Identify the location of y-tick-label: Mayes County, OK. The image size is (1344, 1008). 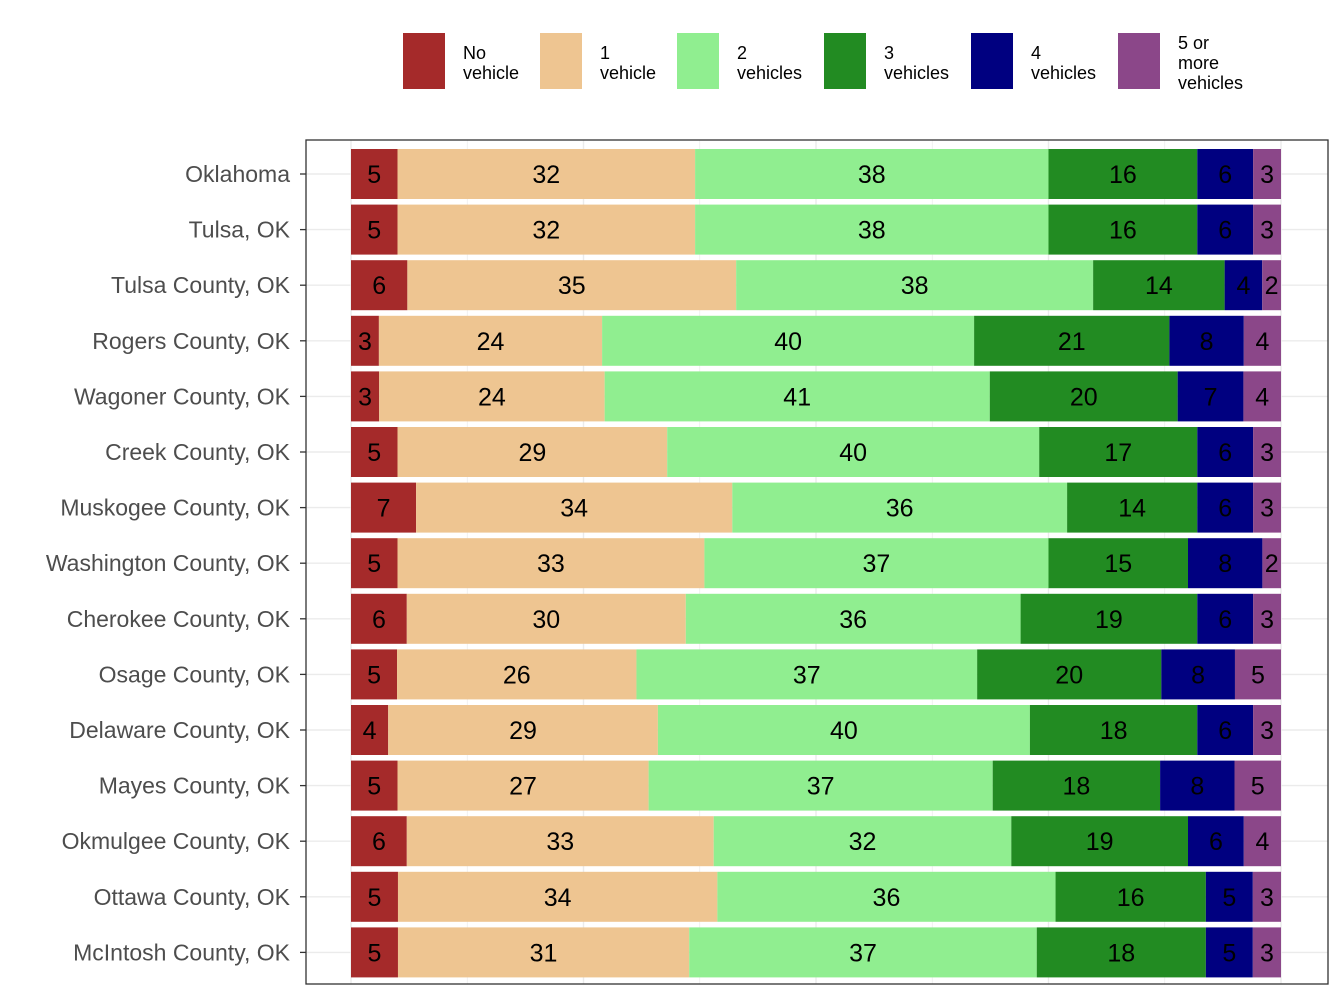
(195, 786).